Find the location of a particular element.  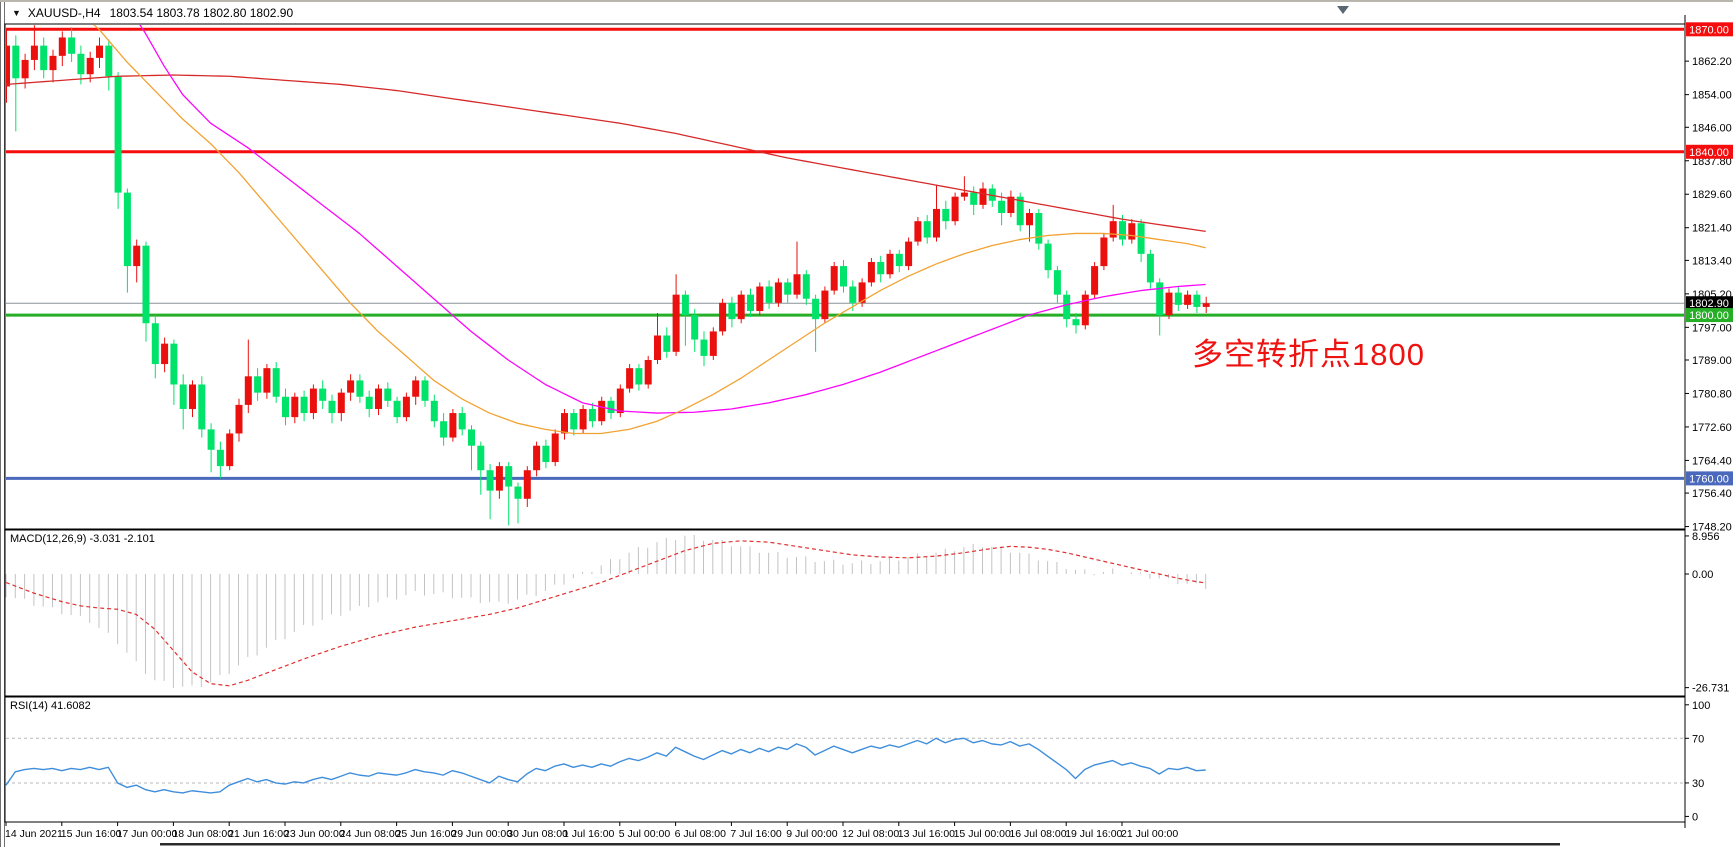

rsi-indicator-label: RSI(14) 41.6082 is located at coordinates (50, 706).